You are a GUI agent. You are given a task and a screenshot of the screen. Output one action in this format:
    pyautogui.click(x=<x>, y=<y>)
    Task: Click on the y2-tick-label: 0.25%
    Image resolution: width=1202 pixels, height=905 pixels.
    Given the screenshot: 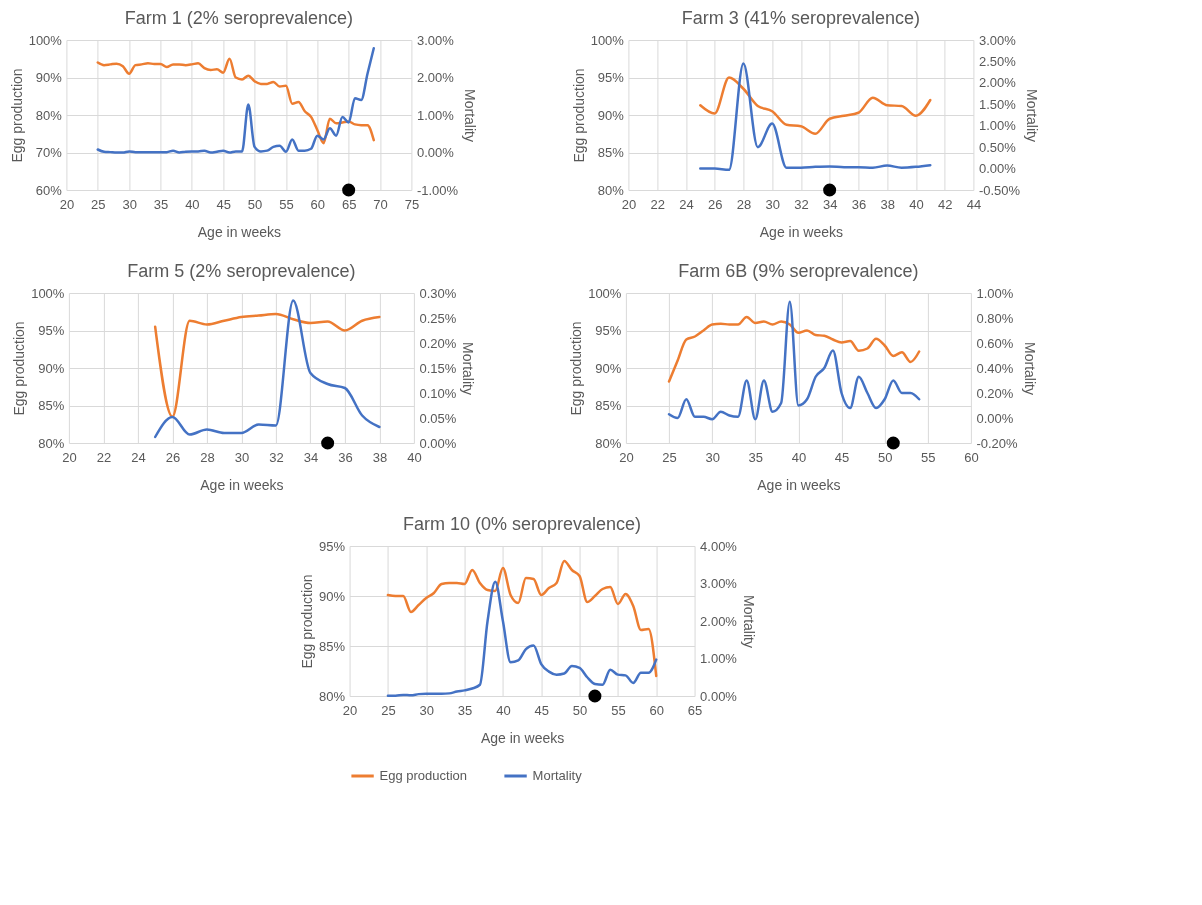 What is the action you would take?
    pyautogui.click(x=438, y=318)
    